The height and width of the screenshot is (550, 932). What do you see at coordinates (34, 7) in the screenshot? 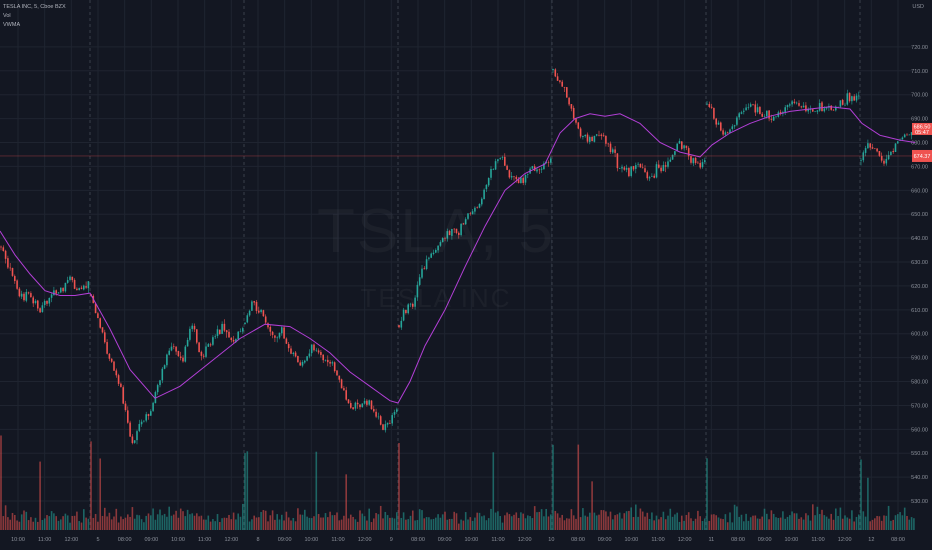
I see `legend-title: TESLA INC, 5, Cboe BZX` at bounding box center [34, 7].